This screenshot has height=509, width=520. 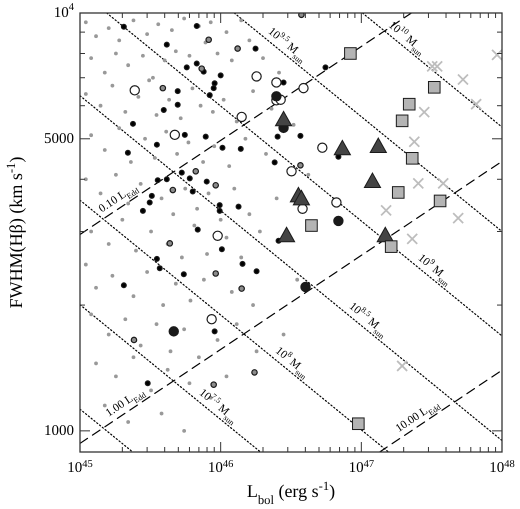 What do you see at coordinates (59, 138) in the screenshot?
I see `y-tick-label: 5000` at bounding box center [59, 138].